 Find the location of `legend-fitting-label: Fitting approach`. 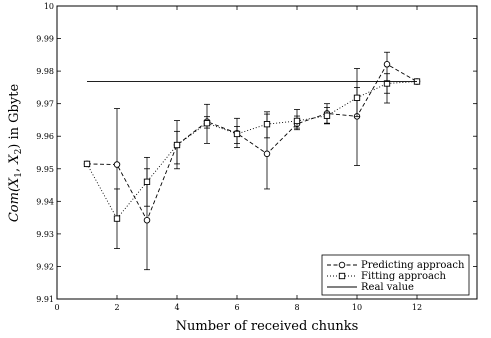

legend-fitting-label: Fitting approach is located at coordinates (404, 276).